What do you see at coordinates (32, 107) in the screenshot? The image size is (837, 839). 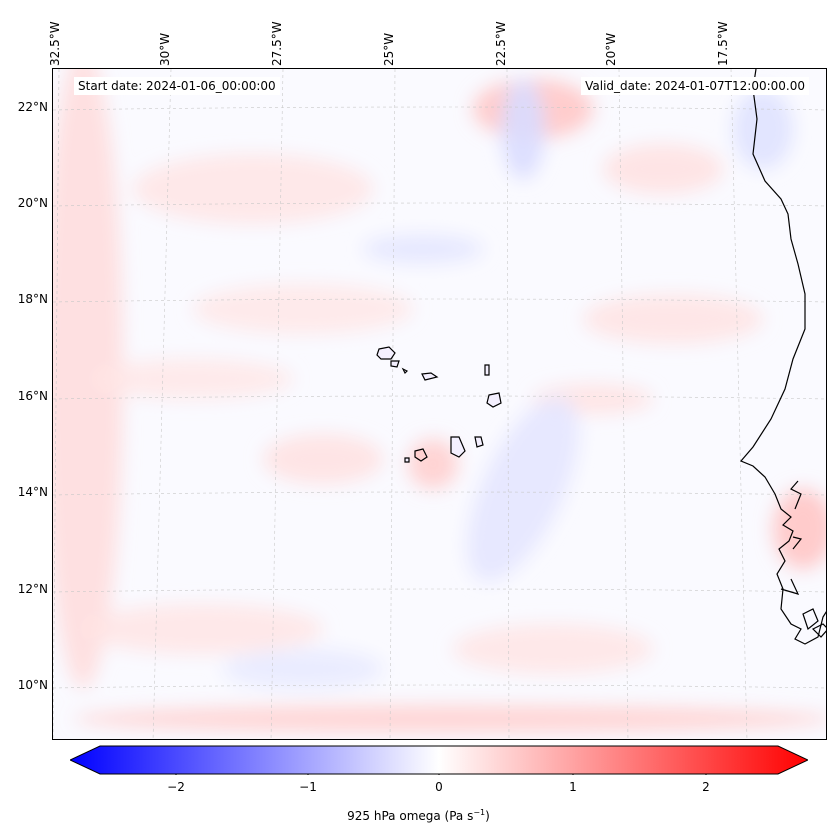 I see `lat-label-22n: 22°N` at bounding box center [32, 107].